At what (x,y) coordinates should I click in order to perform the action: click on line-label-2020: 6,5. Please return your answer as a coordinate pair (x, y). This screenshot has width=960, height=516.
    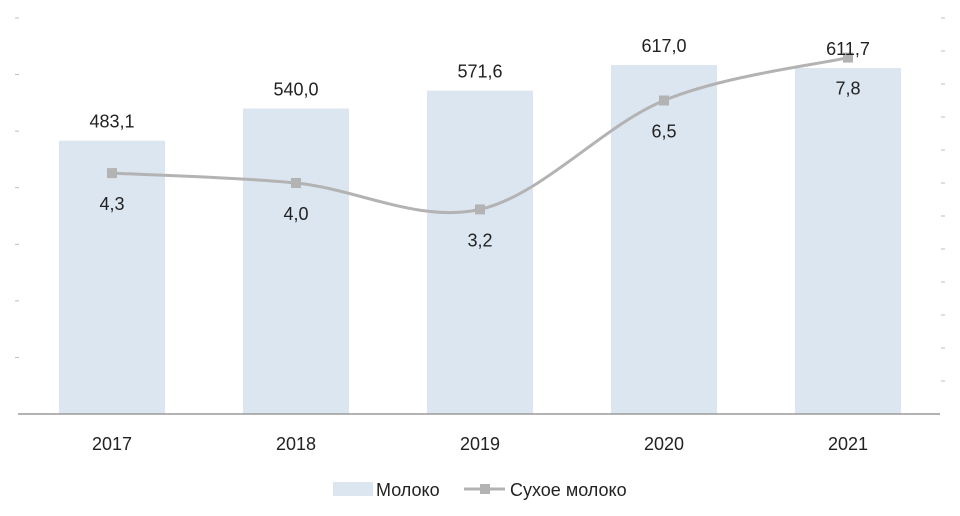
    Looking at the image, I should click on (663, 132).